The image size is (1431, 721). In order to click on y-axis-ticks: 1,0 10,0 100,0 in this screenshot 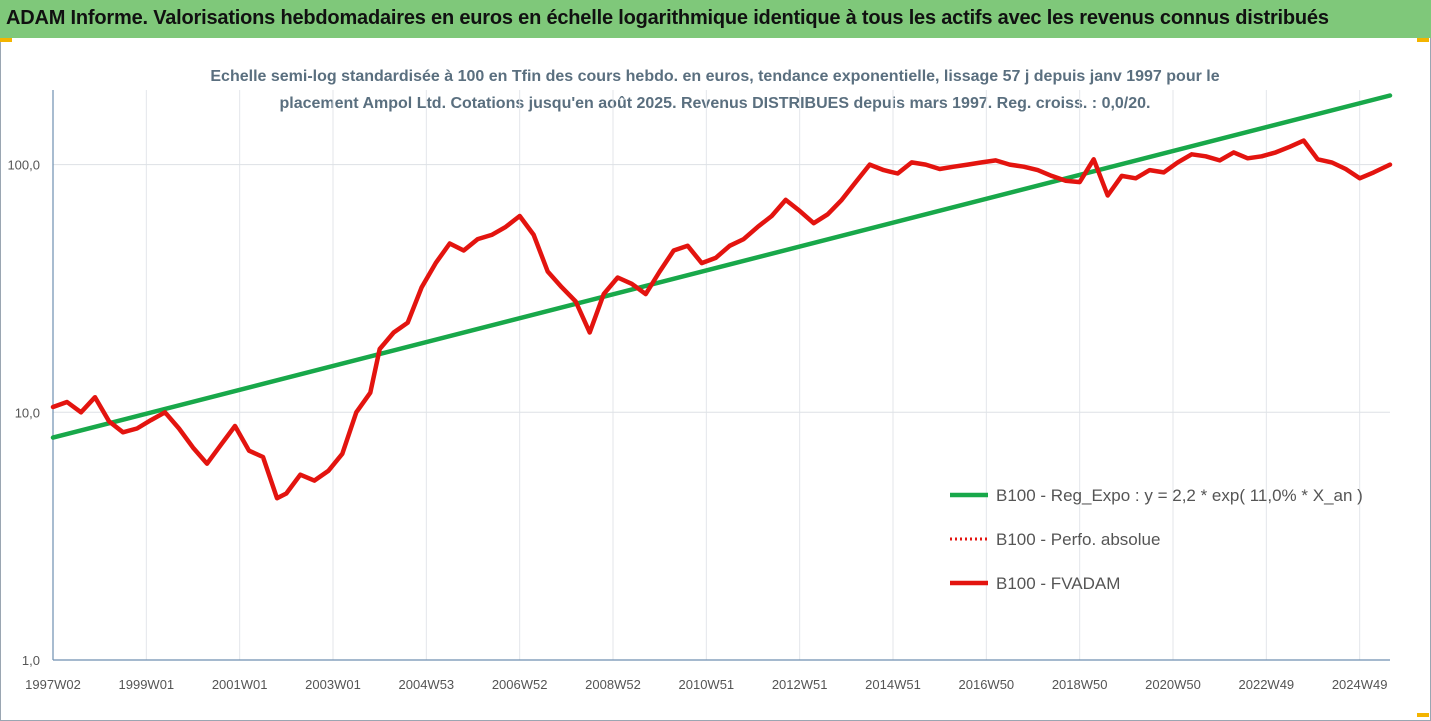, I will do `click(23, 413)`.